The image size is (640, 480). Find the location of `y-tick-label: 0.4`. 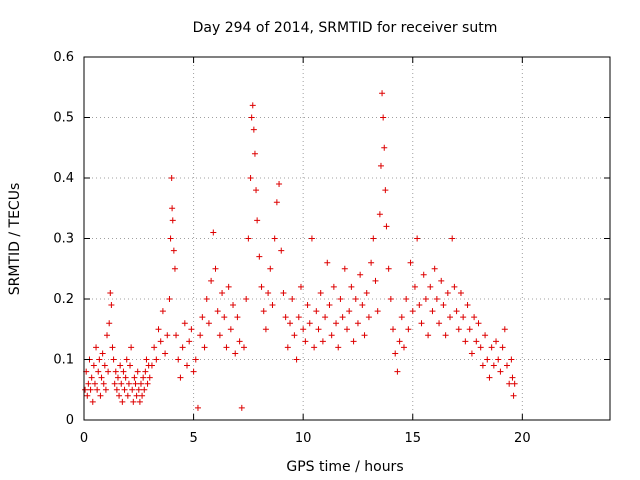

y-tick-label: 0.4 is located at coordinates (63, 178).